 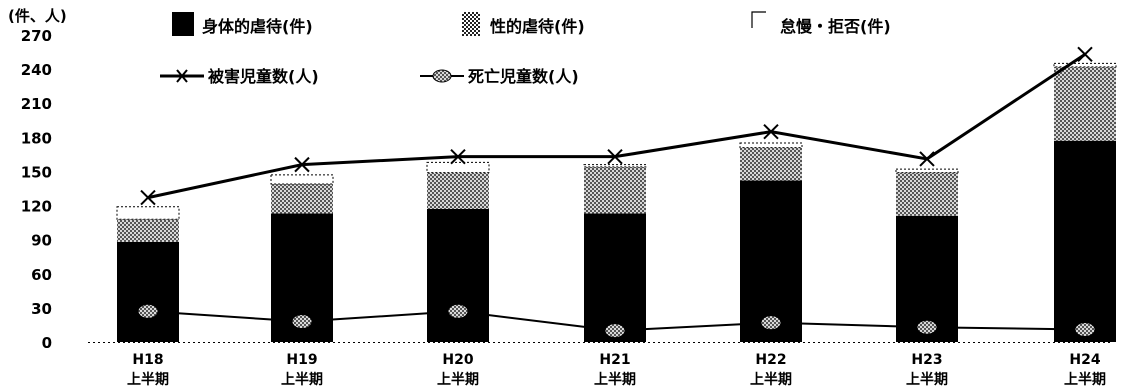 I want to click on x-tick-label-year: H24, so click(x=1084, y=360).